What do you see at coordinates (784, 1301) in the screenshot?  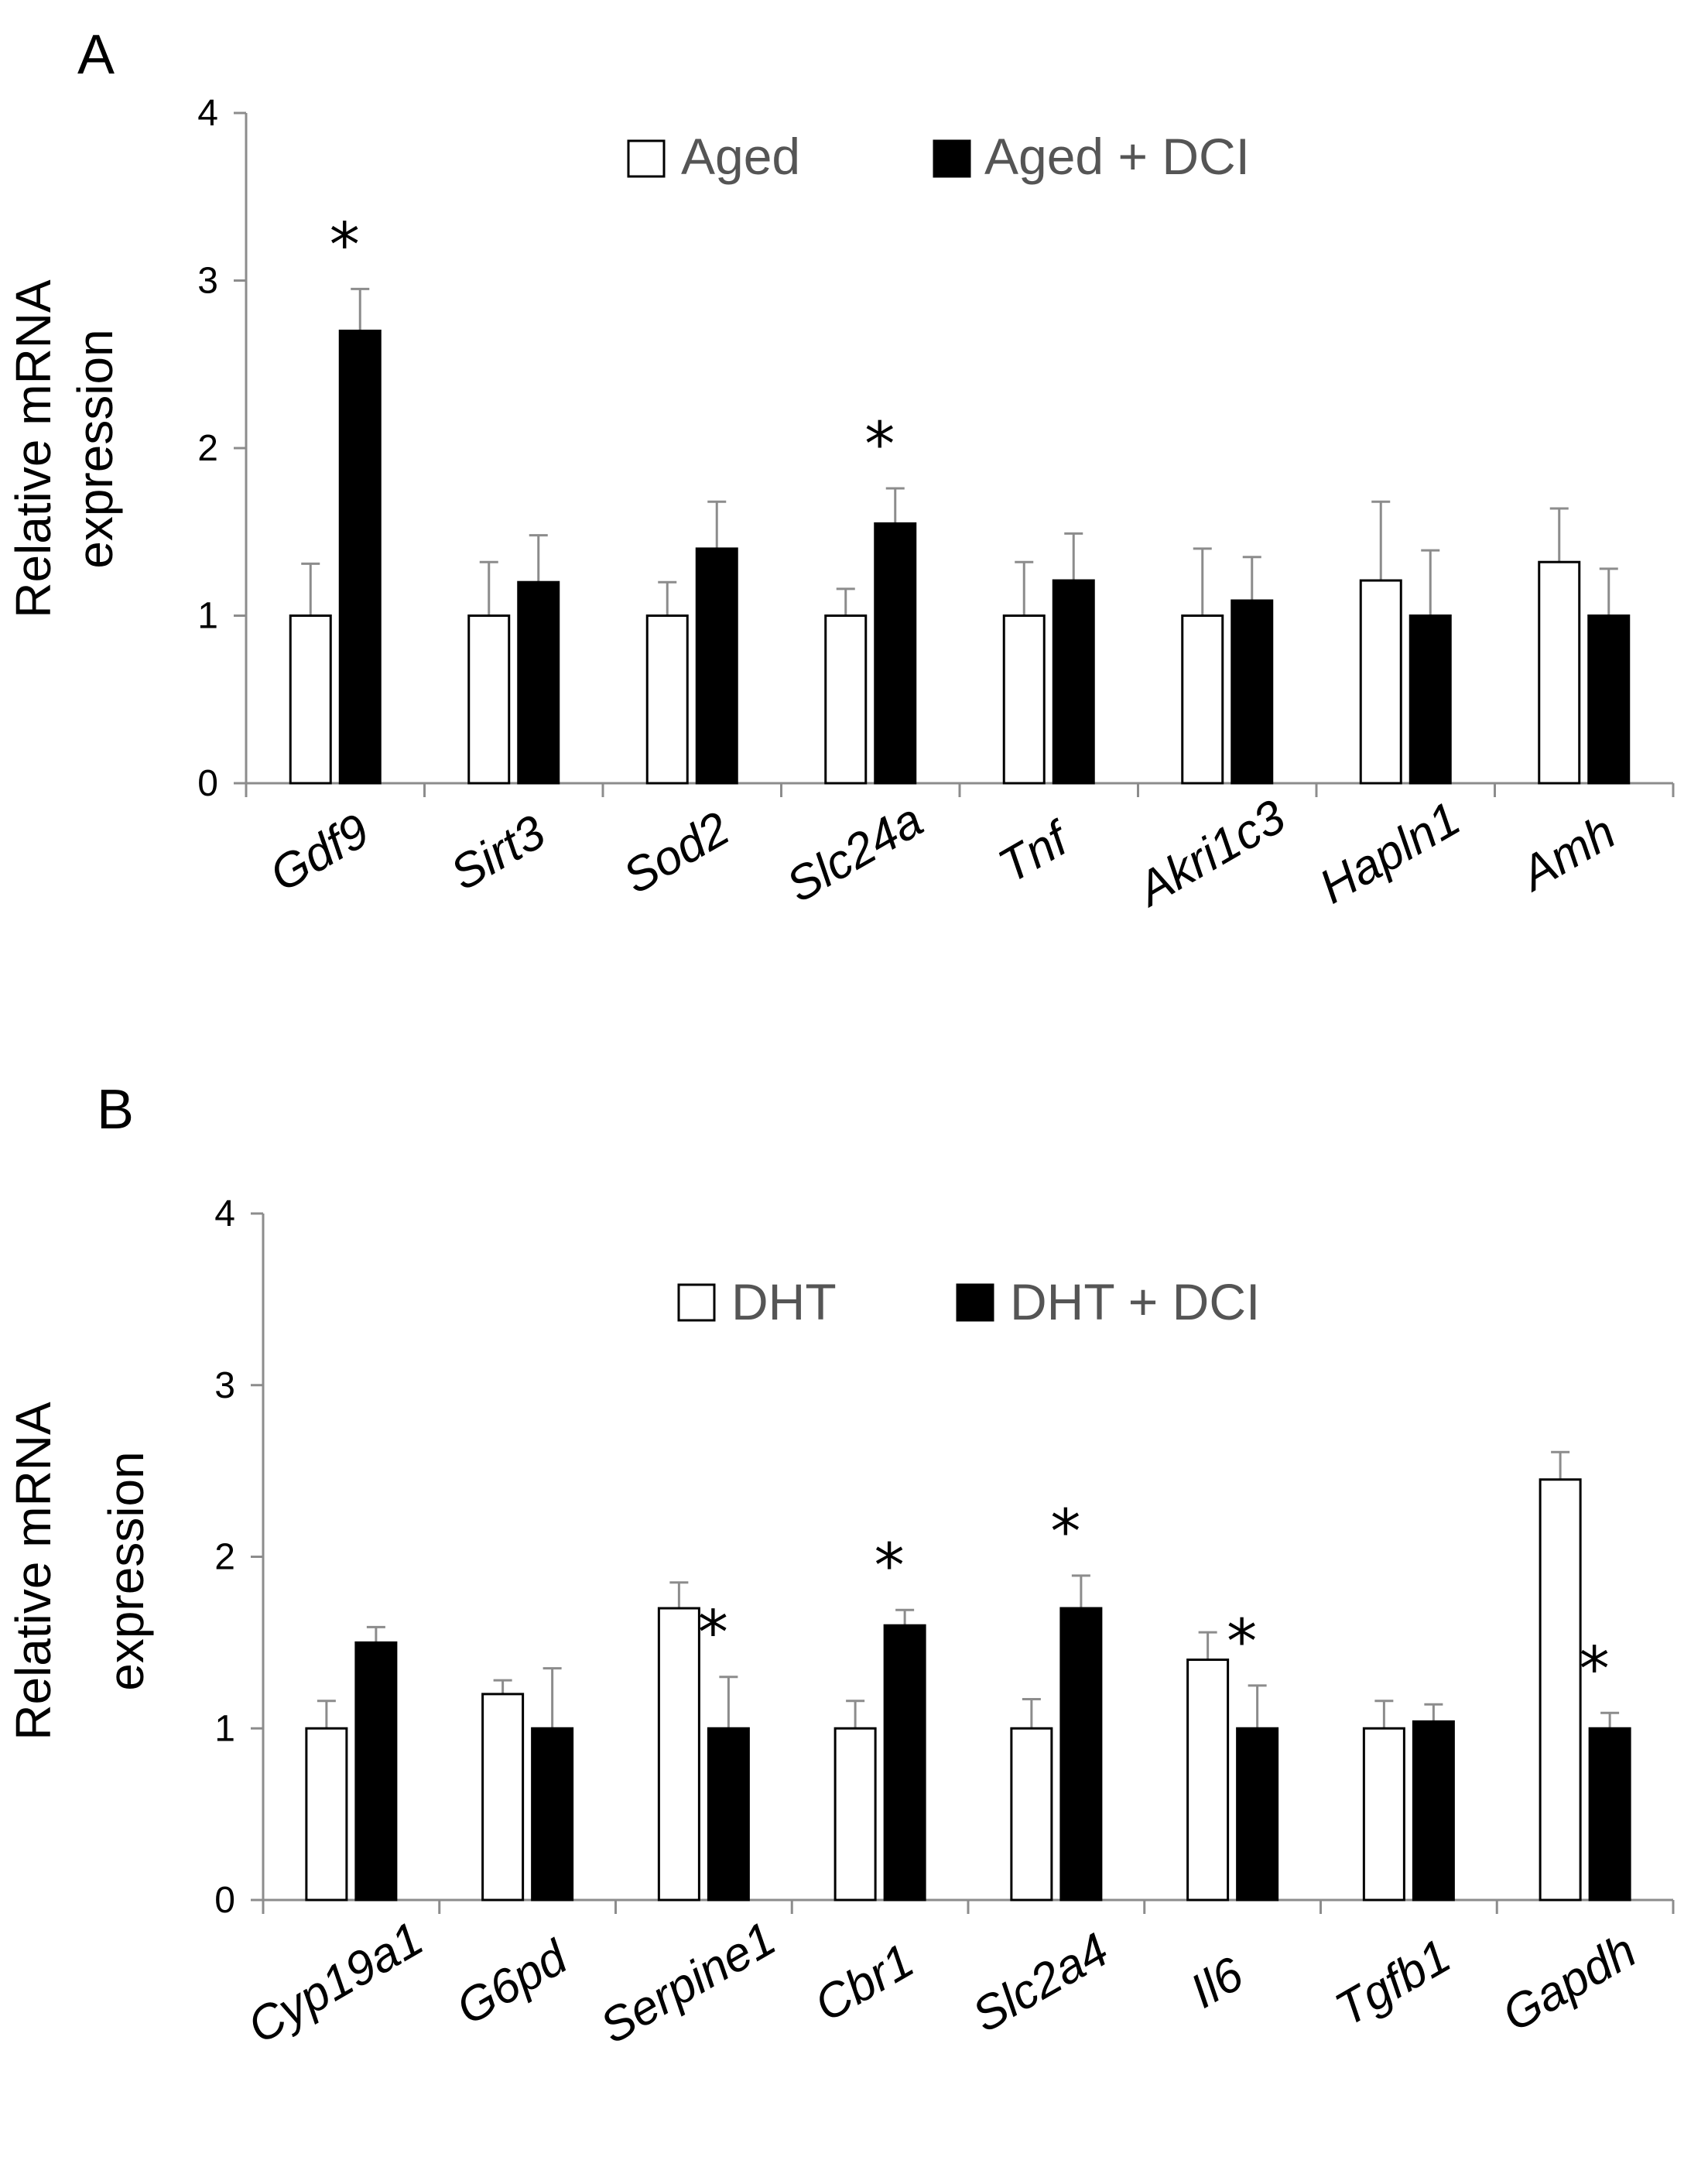 I see `legend-label: DHT` at bounding box center [784, 1301].